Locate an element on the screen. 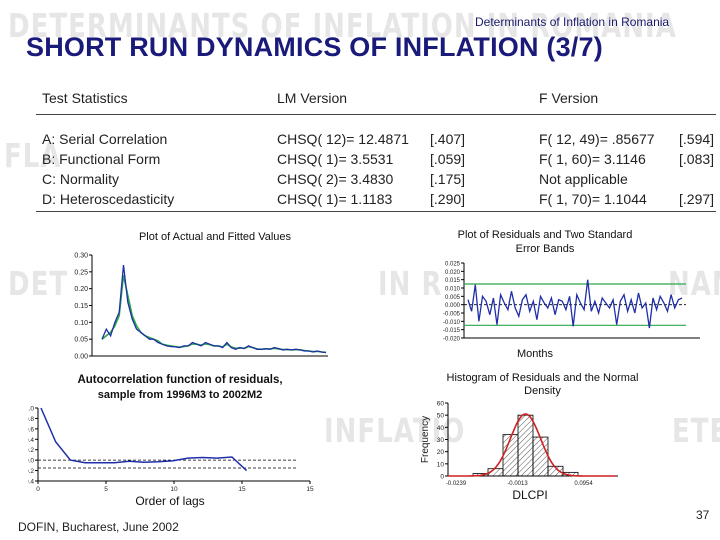 This screenshot has width=720, height=540. watermark-top: DETERMINANTS OF INFLATION IN ROMANIA is located at coordinates (342, 27).